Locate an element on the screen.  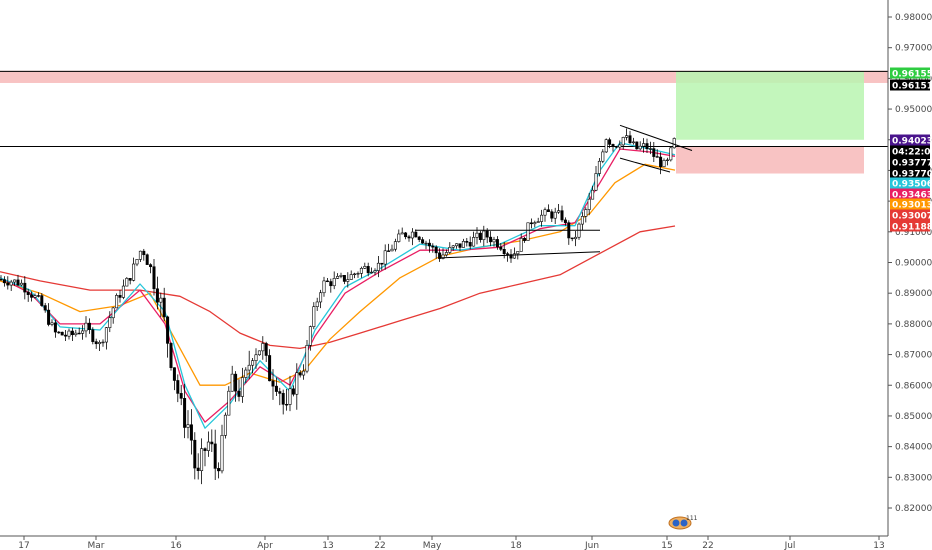
price-box-label: 0.96155 is located at coordinates (912, 75).